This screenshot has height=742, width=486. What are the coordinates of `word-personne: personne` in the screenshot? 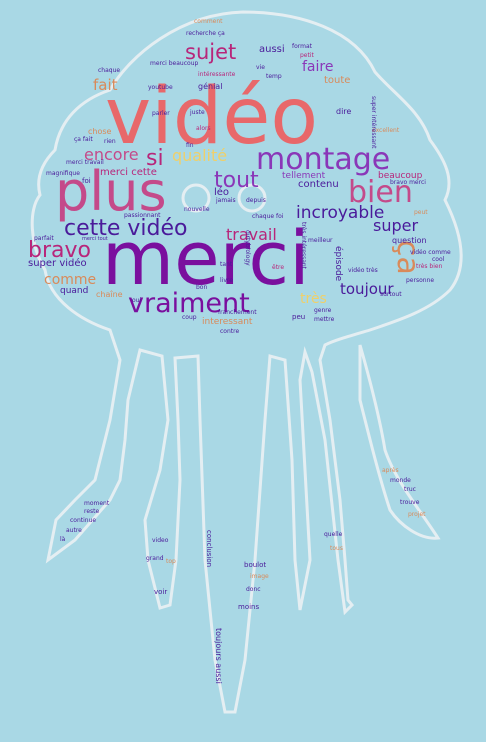 It's located at (420, 280).